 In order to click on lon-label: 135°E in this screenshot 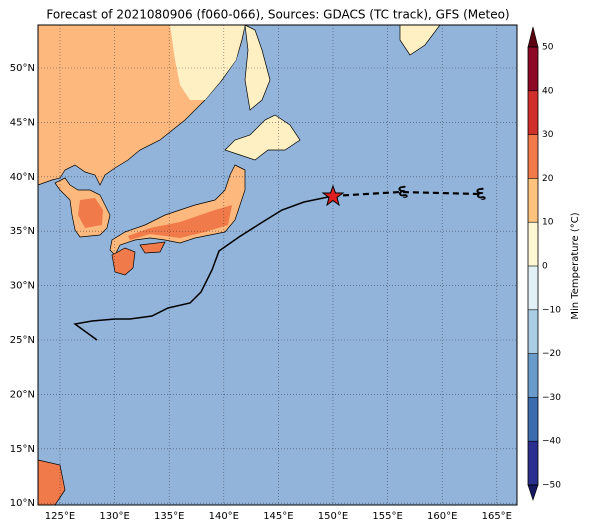, I will do `click(169, 516)`.